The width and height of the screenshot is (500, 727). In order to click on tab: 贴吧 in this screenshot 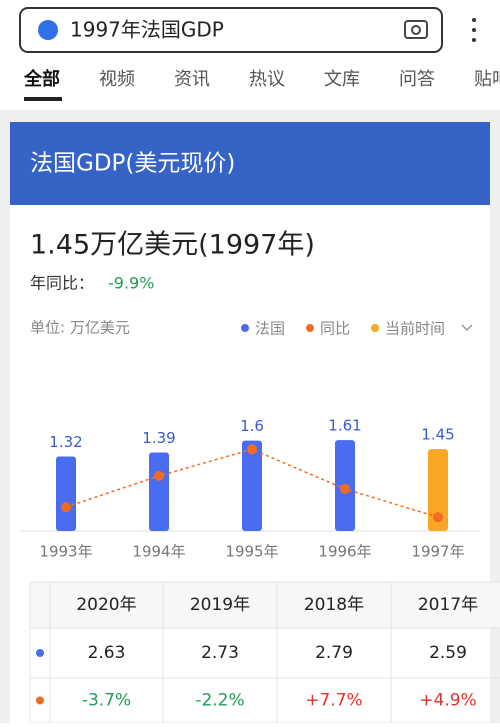, I will do `click(487, 79)`.